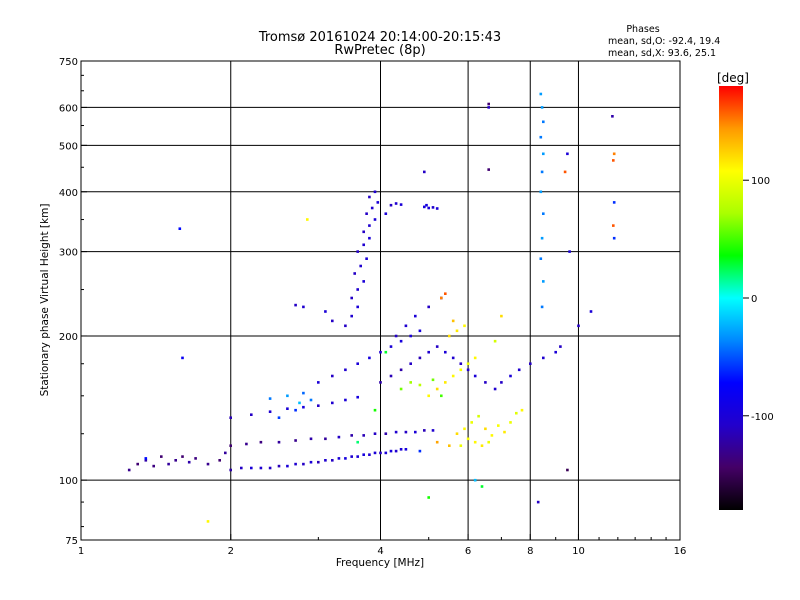  I want to click on y-tick-label: 300, so click(68, 253).